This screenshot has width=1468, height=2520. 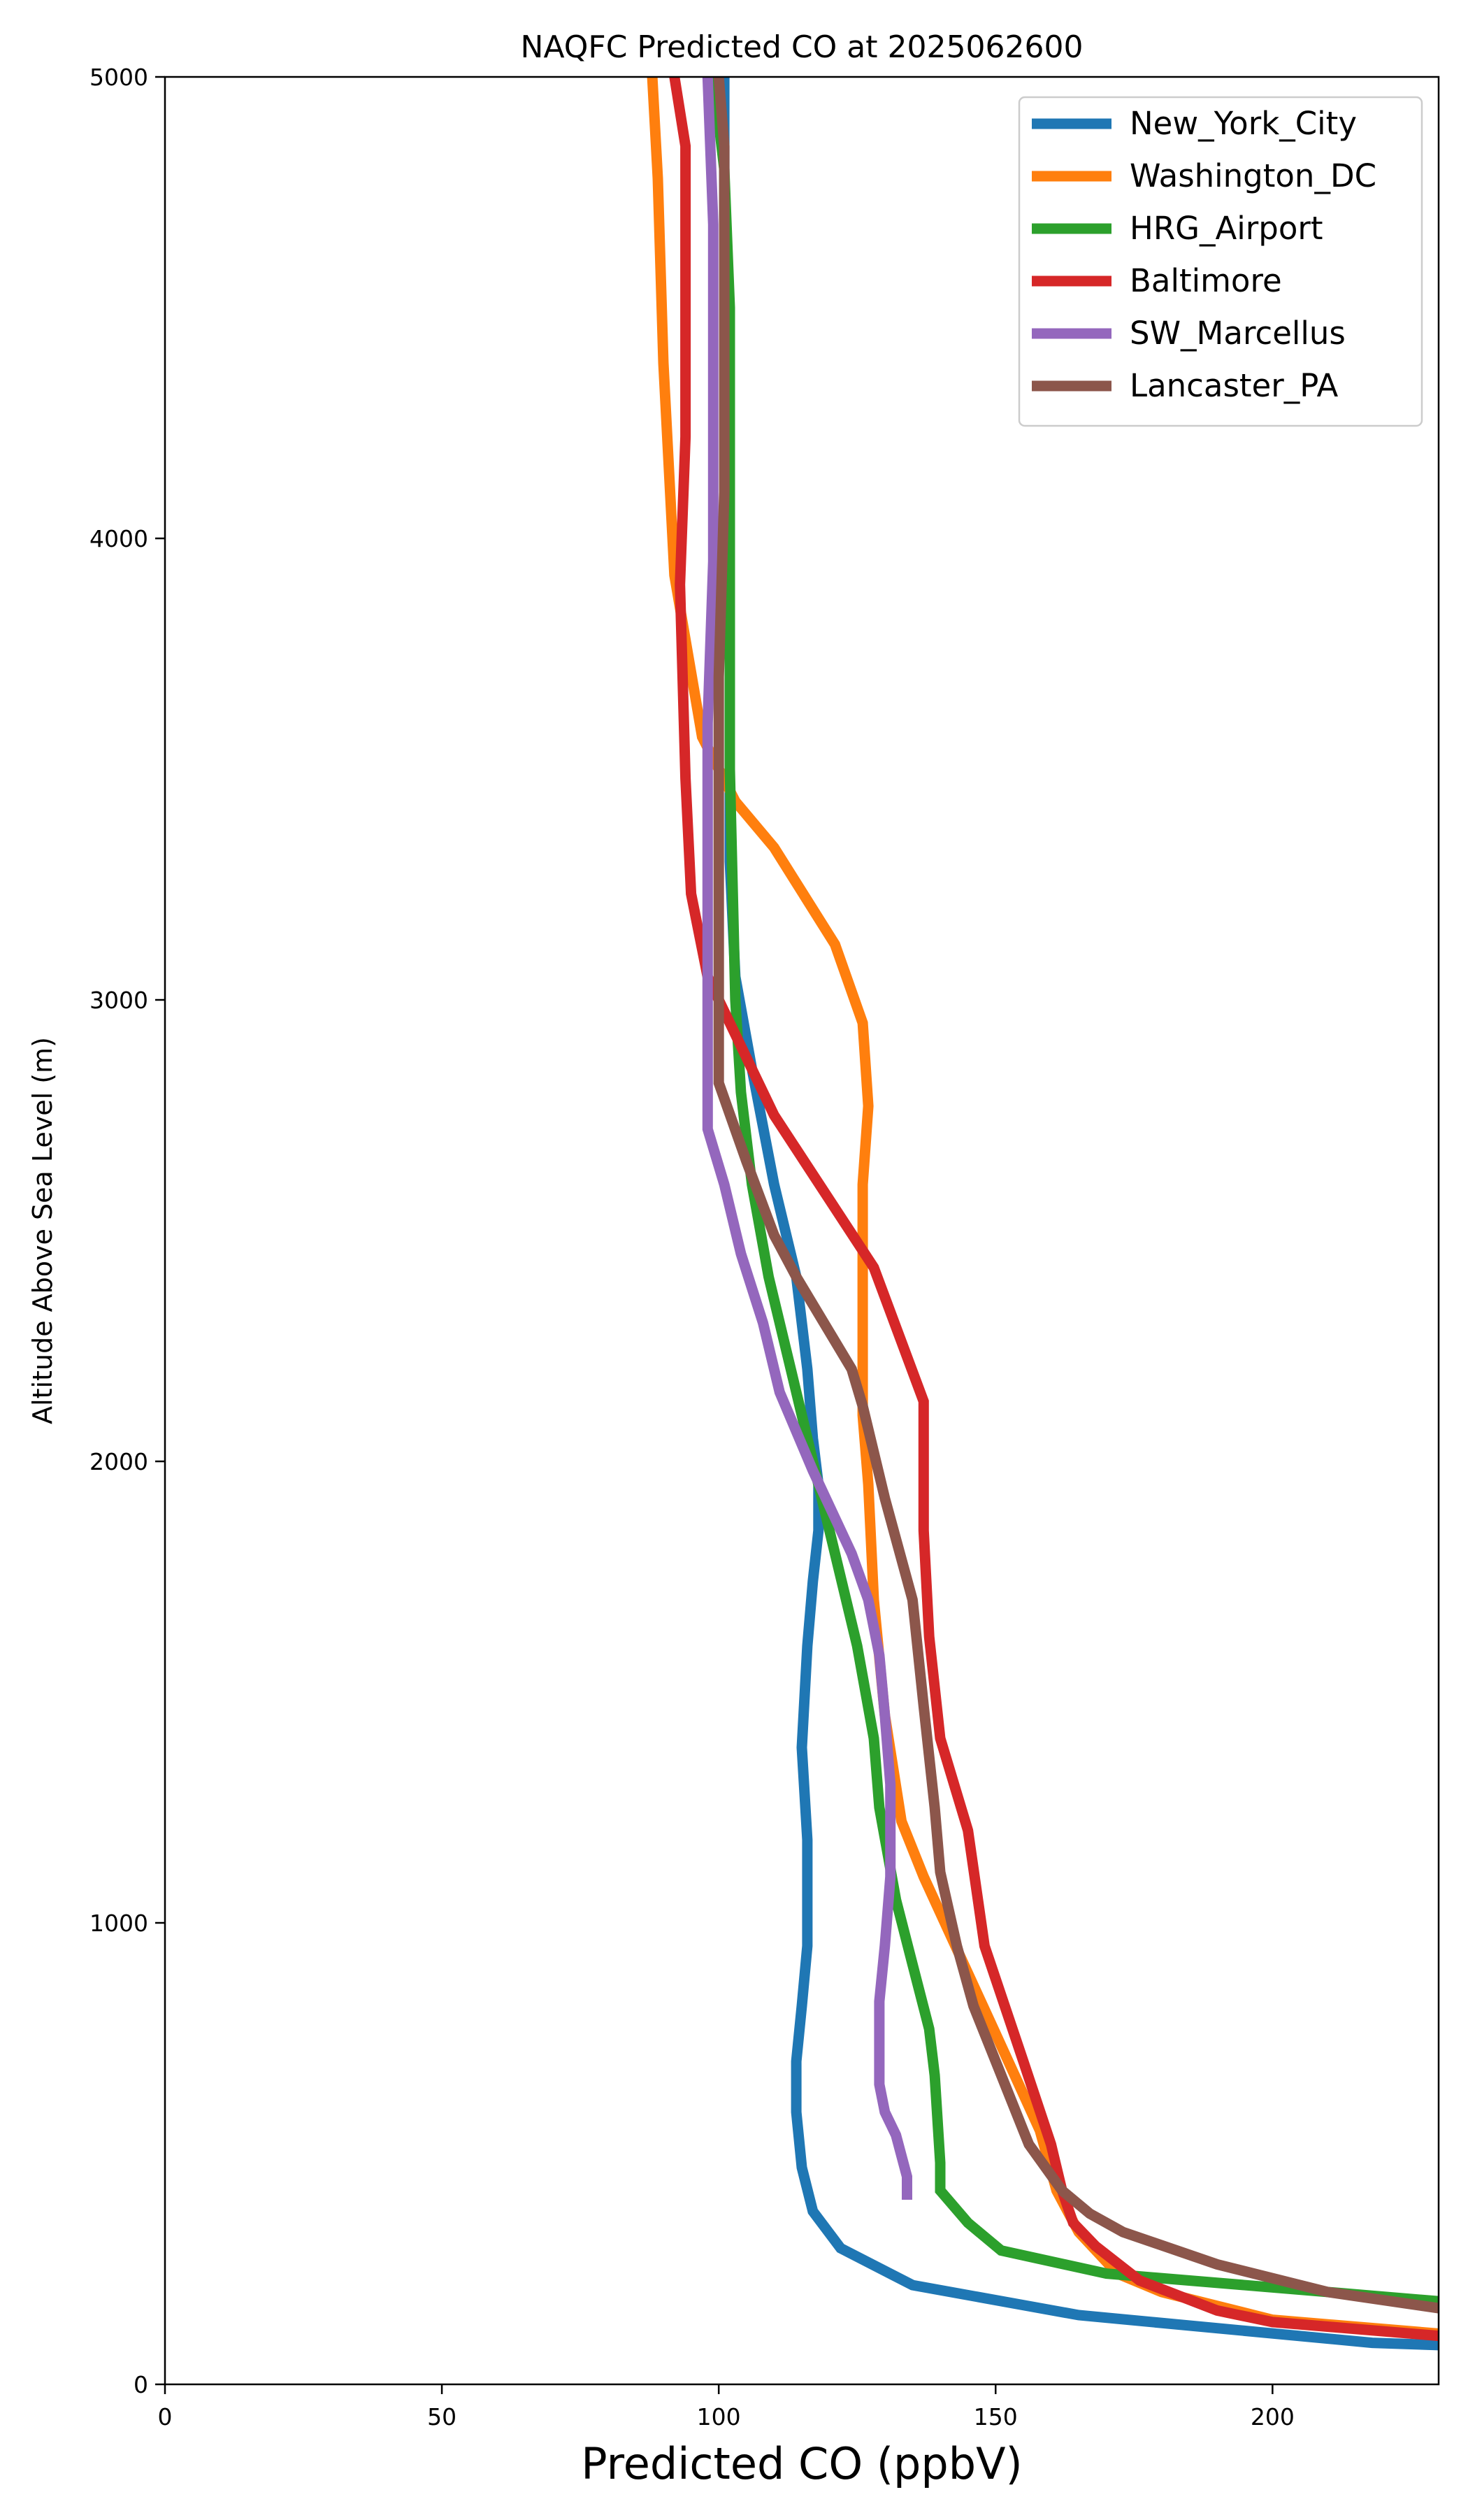 I want to click on x-tick-label: 50, so click(x=441, y=2416).